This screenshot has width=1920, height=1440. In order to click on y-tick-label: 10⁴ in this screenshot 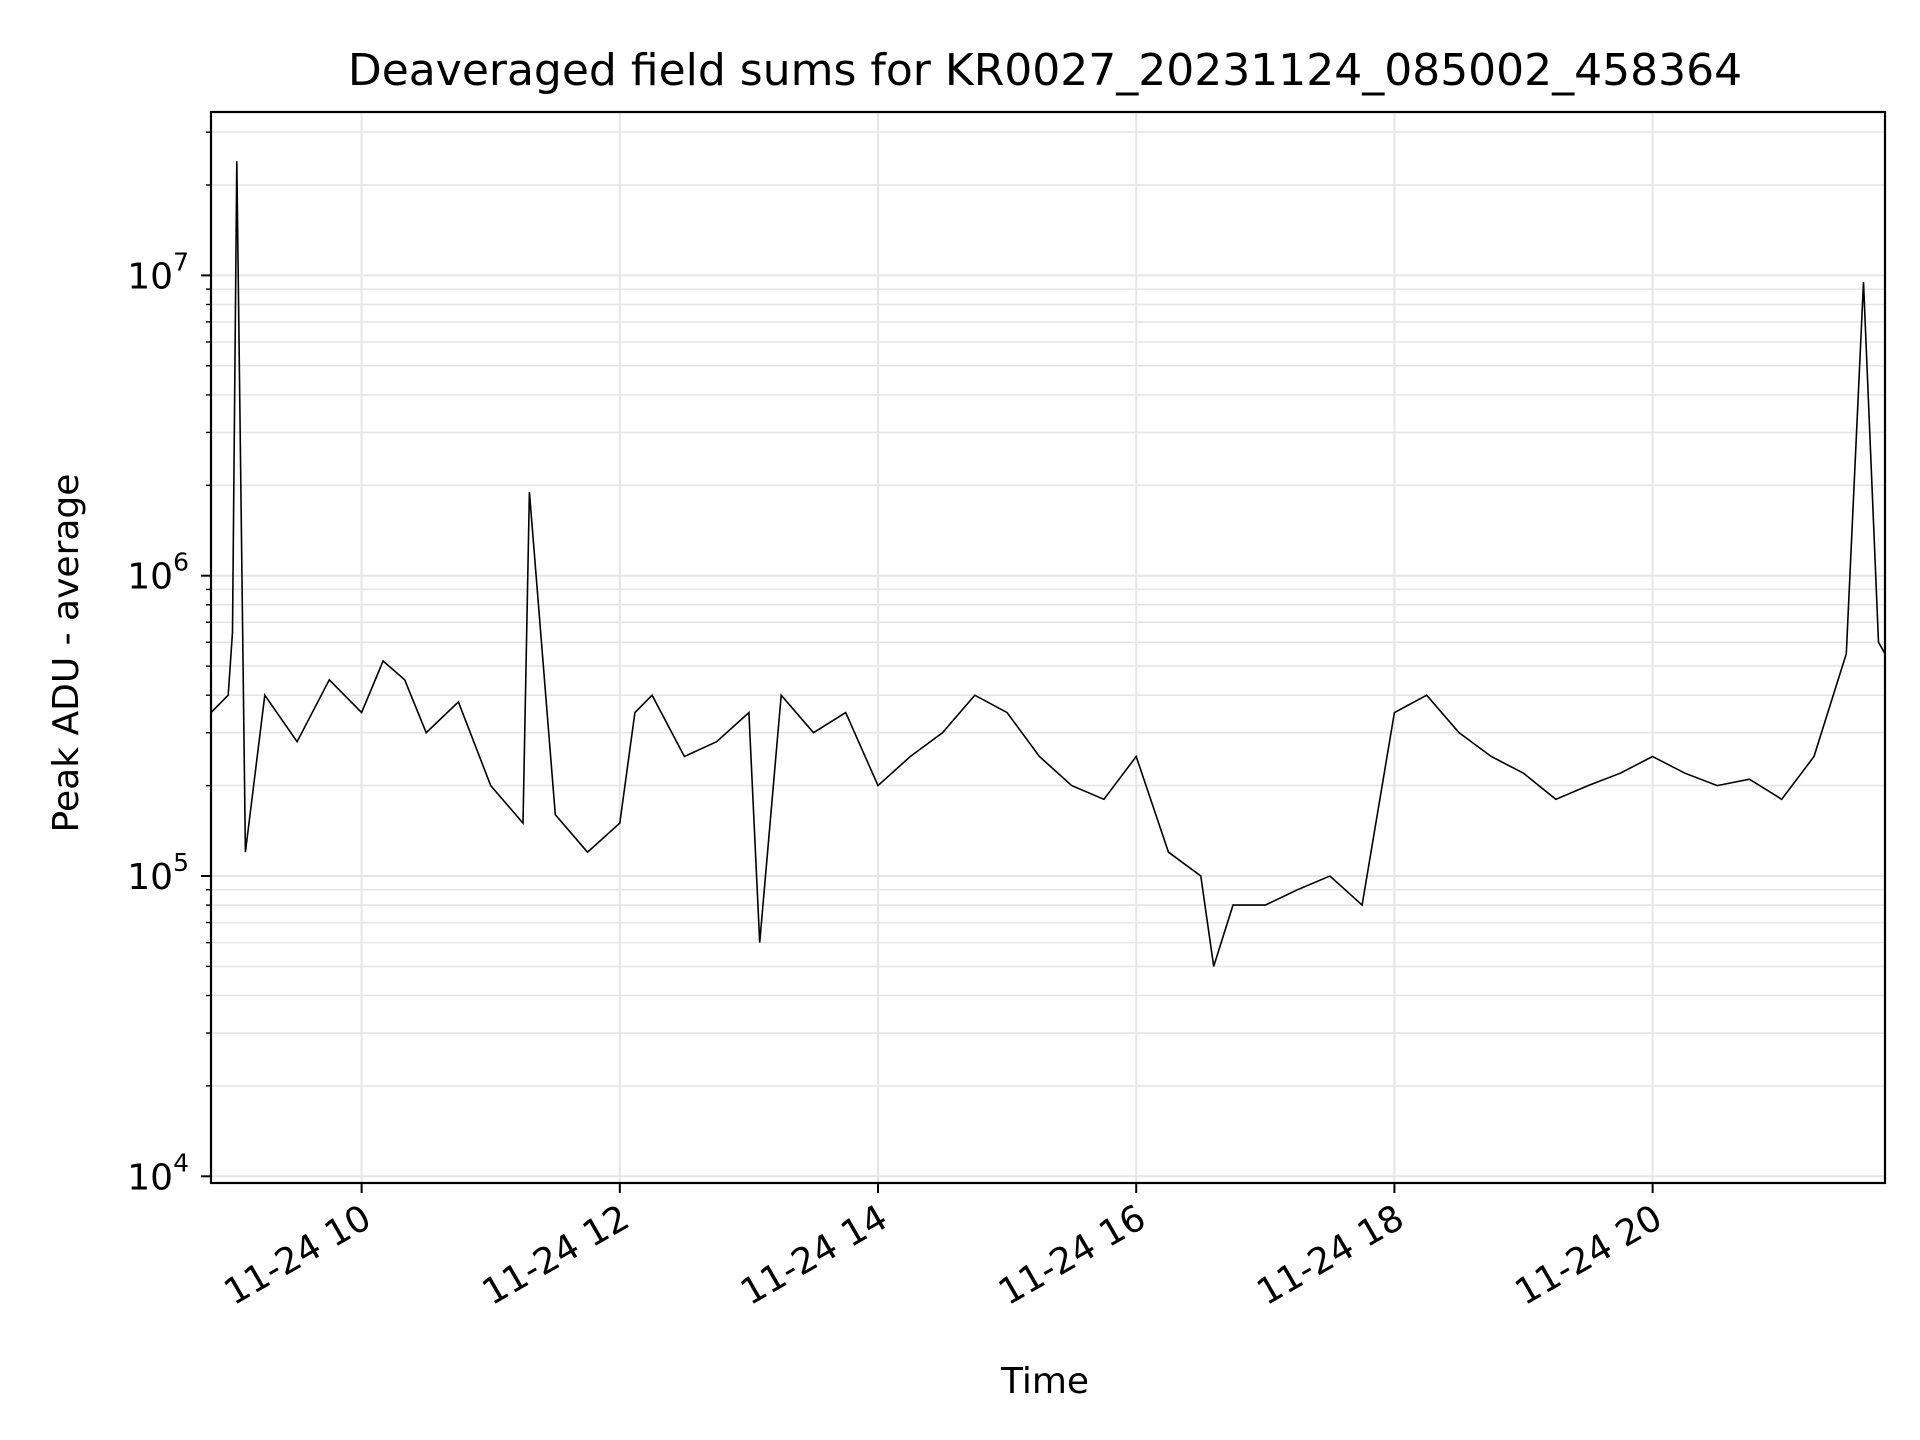, I will do `click(158, 1173)`.